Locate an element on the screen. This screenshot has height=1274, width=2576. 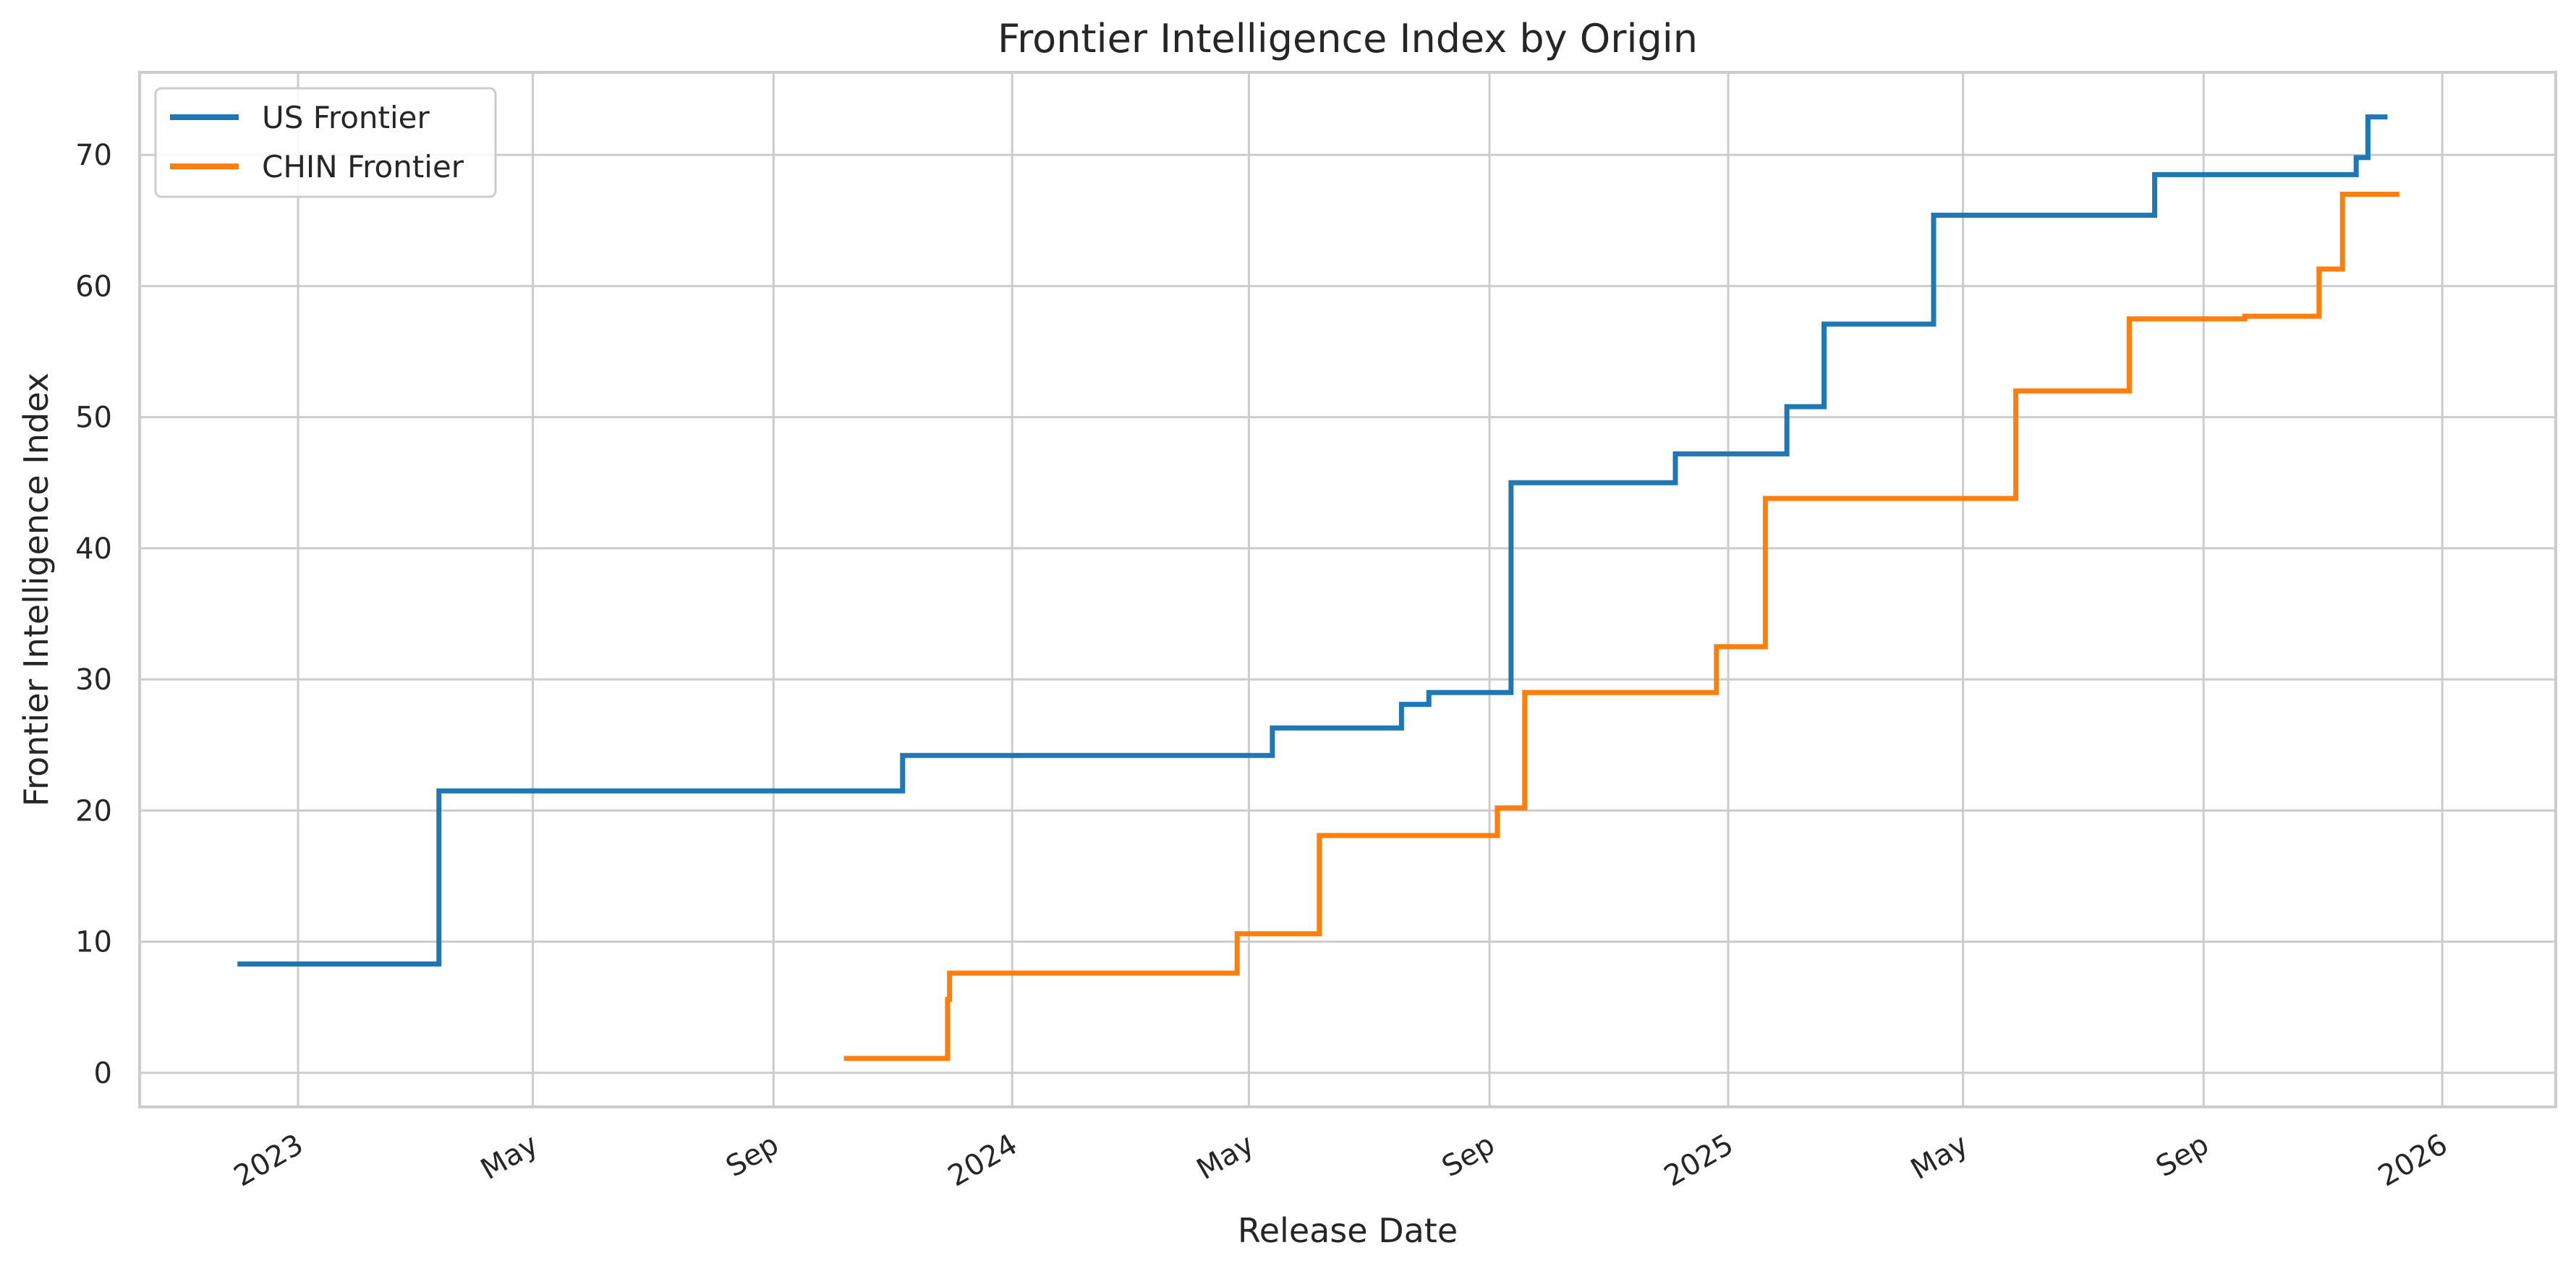
x-tick-label: 2023 is located at coordinates (269, 1161).